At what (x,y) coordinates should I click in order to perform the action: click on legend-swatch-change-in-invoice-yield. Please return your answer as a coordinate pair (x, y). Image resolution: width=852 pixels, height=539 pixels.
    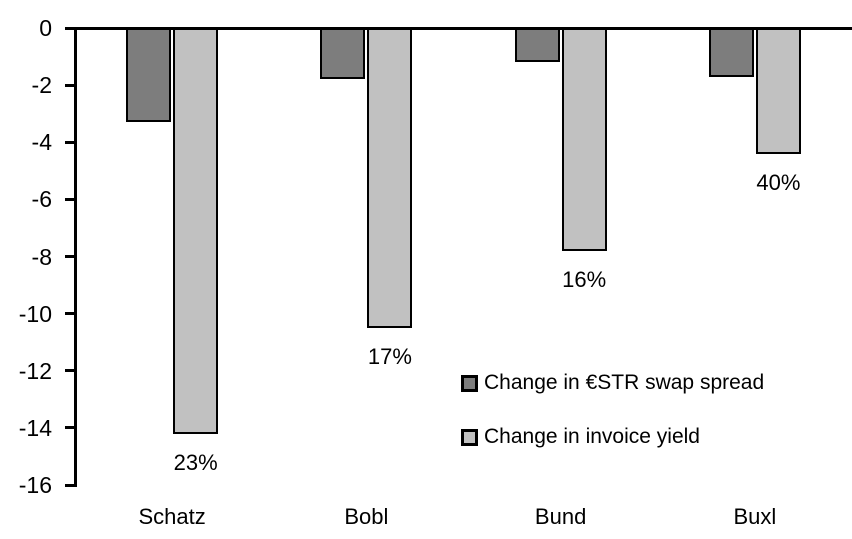
    Looking at the image, I should click on (469, 437).